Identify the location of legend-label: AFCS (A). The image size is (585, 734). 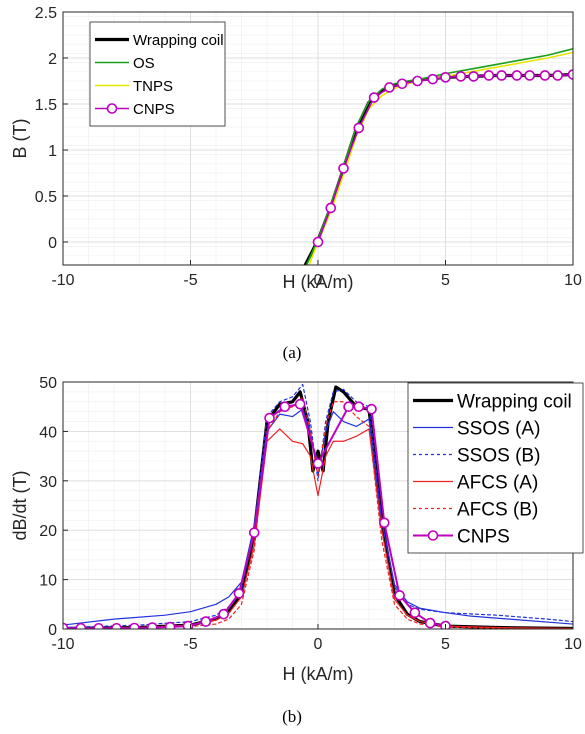
(497, 482).